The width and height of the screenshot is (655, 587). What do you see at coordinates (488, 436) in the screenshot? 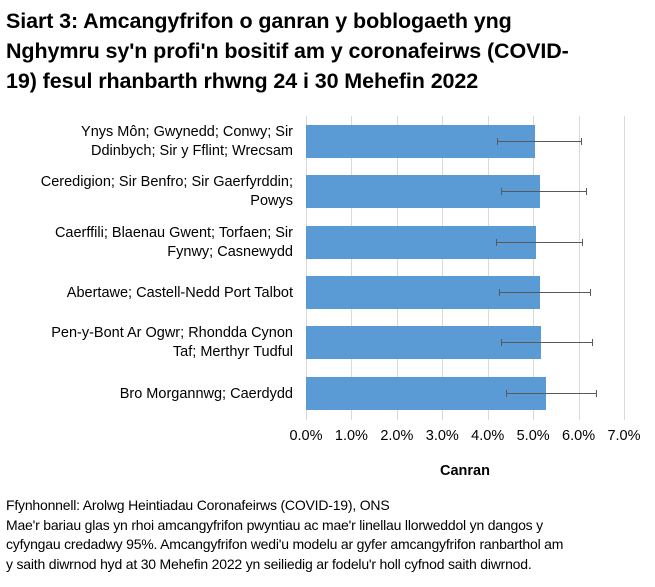
I see `x-tick-label: 4.0%` at bounding box center [488, 436].